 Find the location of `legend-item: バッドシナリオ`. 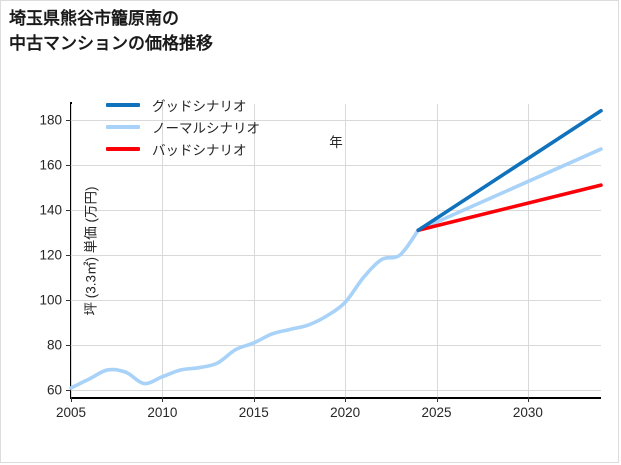

legend-item: バッドシナリオ is located at coordinates (183, 149).